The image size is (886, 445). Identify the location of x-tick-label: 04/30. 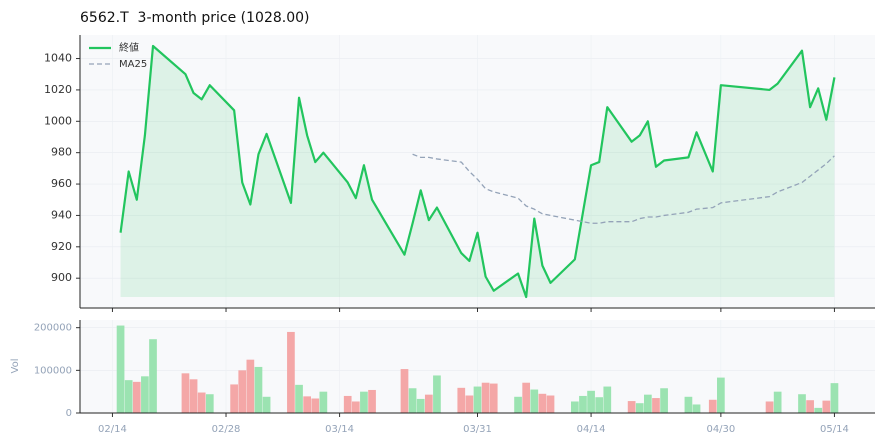
(720, 429).